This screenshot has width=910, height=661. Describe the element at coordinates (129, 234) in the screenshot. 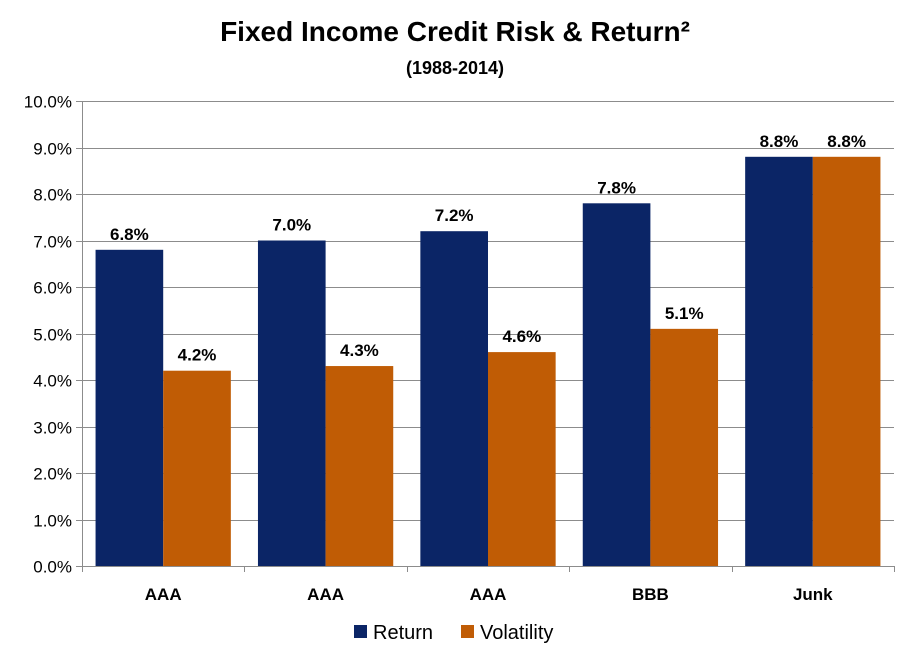

I see `data-label: 6.8%` at that location.